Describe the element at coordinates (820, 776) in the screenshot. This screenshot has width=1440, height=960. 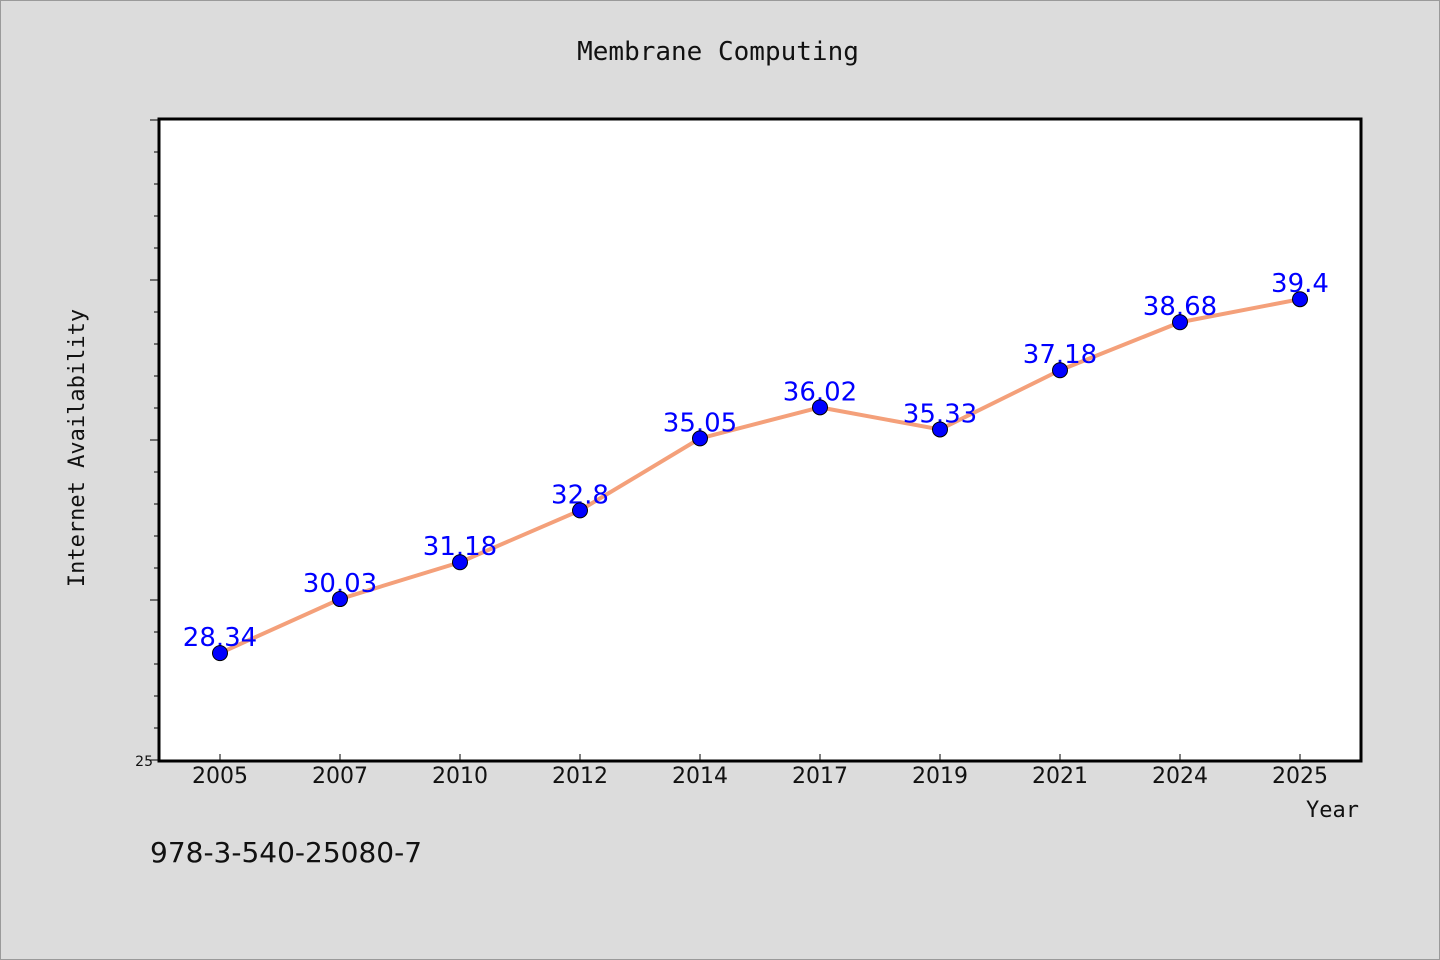
I see `x-tick-label: 2017` at that location.